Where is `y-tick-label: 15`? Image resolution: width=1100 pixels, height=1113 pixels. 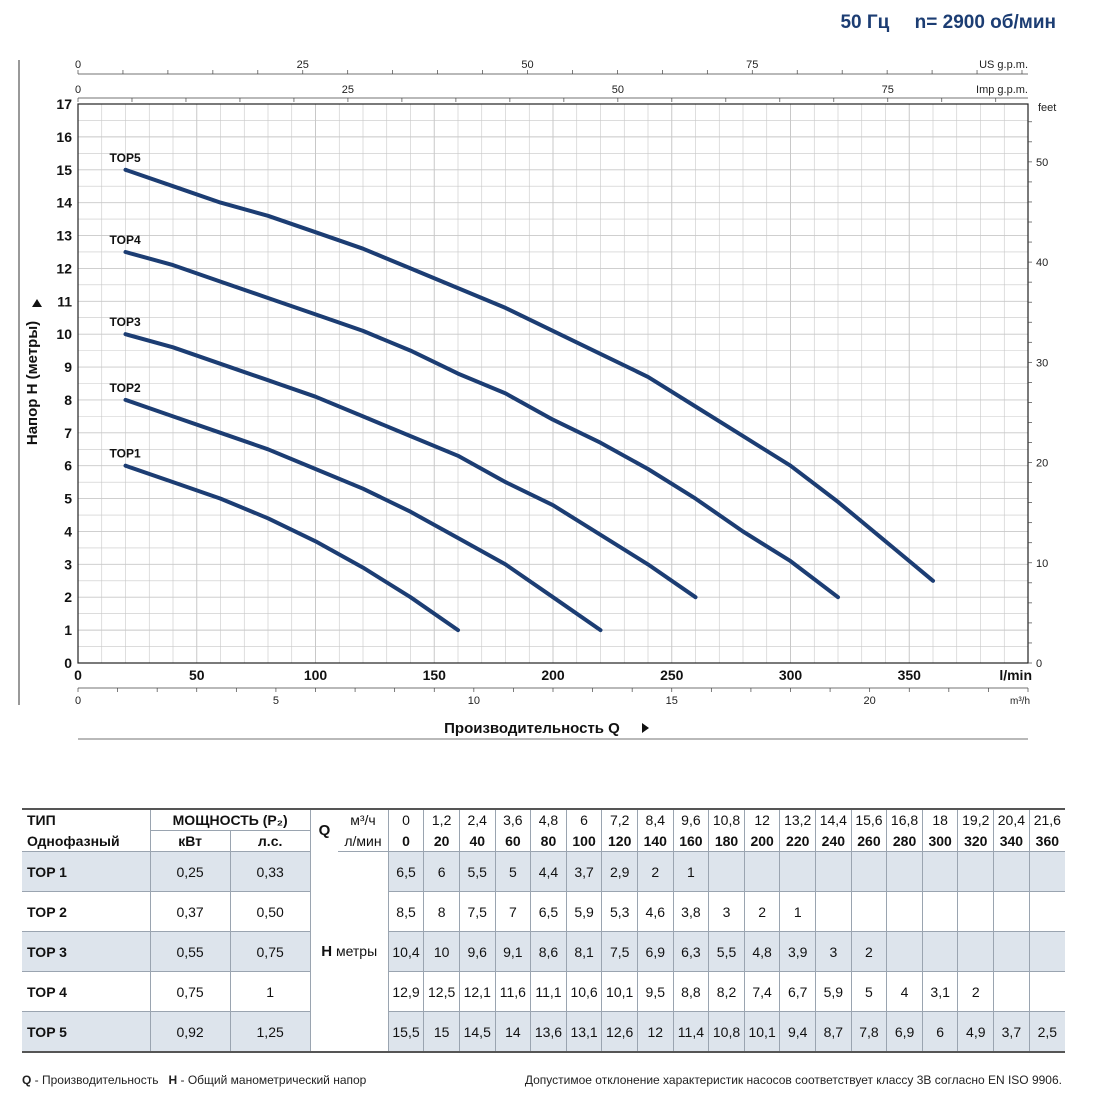 y-tick-label: 15 is located at coordinates (64, 170).